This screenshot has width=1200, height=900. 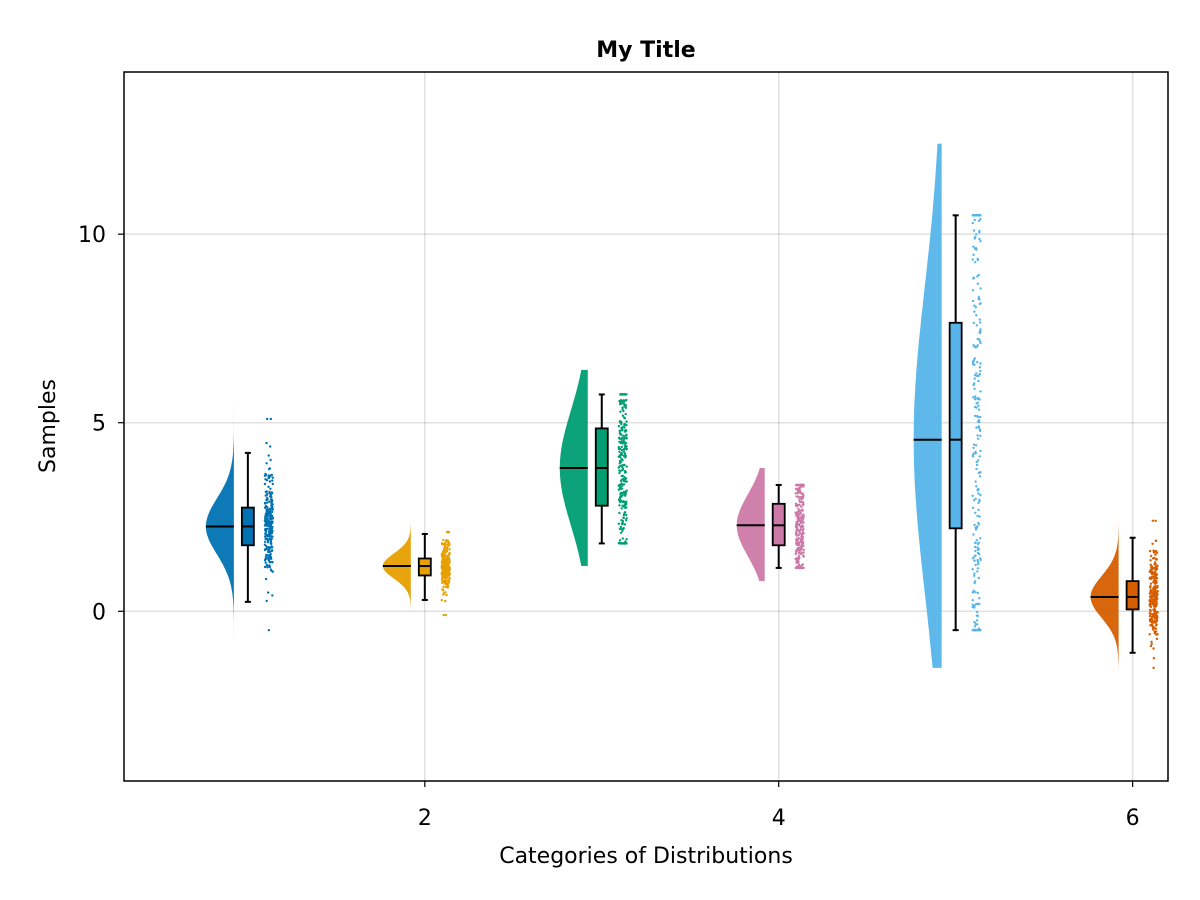 What do you see at coordinates (425, 818) in the screenshot?
I see `x-tick-label: 2` at bounding box center [425, 818].